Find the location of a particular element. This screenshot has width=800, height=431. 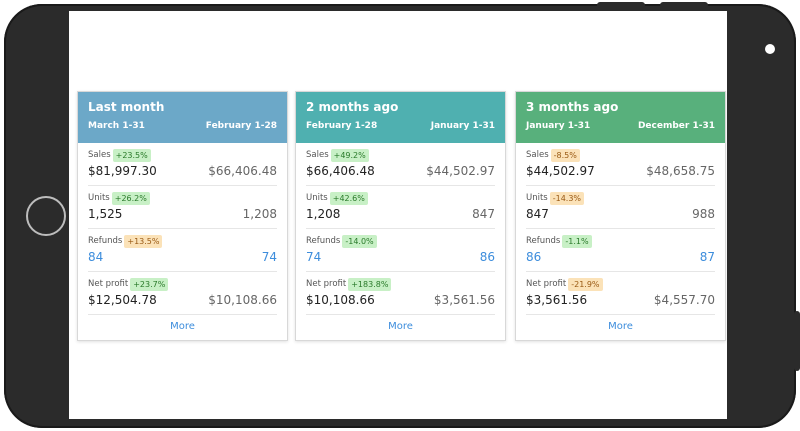

current-value: 1,525 is located at coordinates (105, 214).